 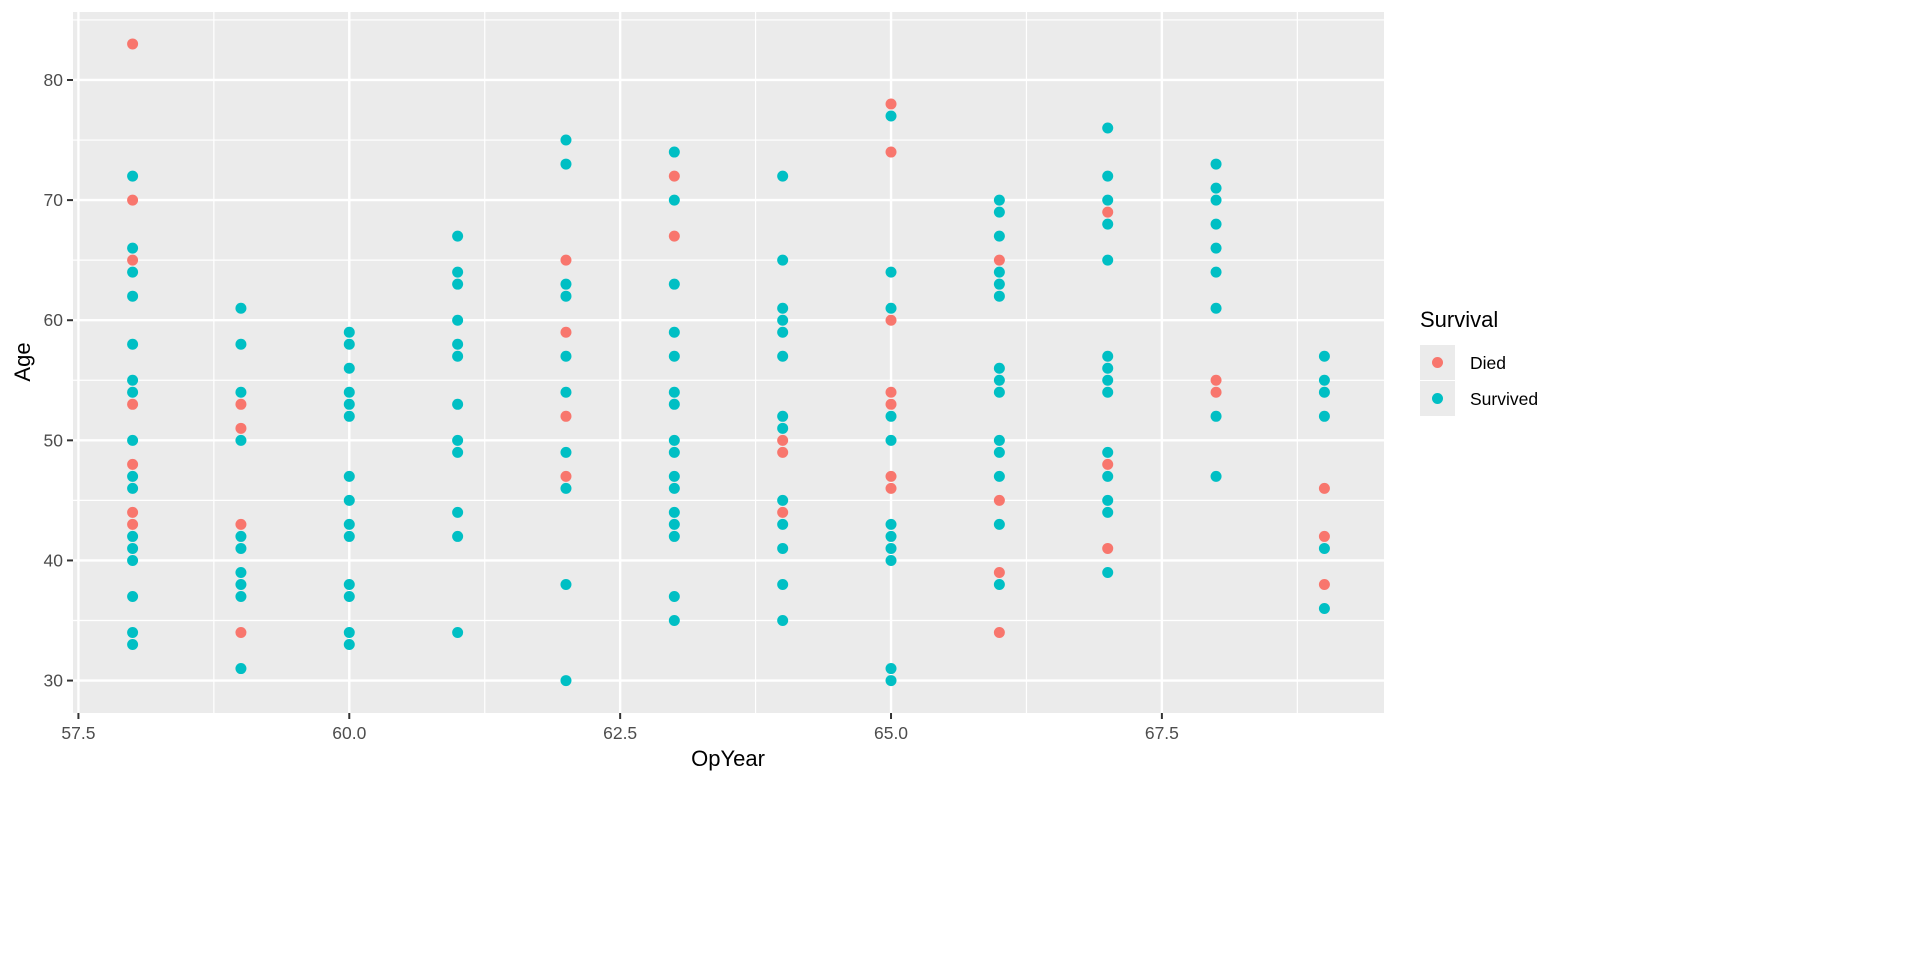 I want to click on legend: Survival Died Survived, so click(x=1479, y=361).